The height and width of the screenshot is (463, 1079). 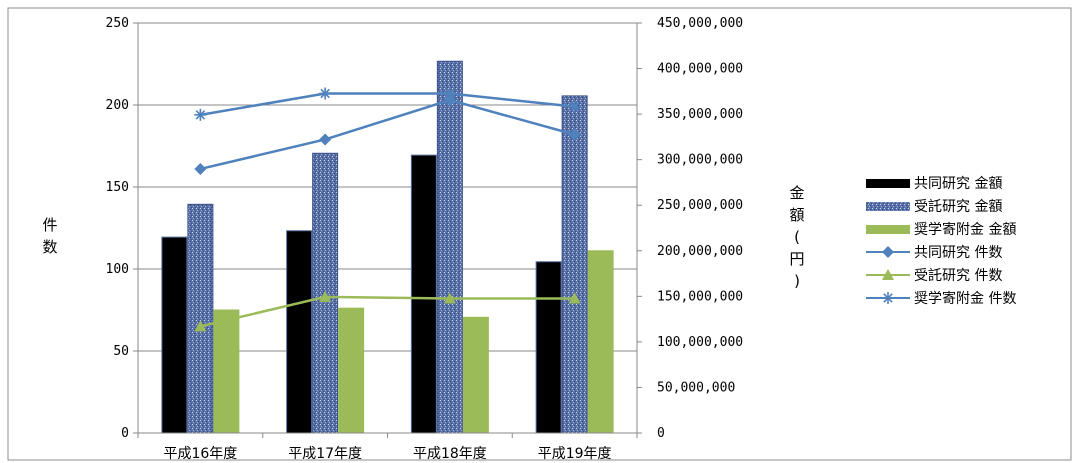 I want to click on right-tick-label: 150,000,000, so click(x=700, y=296).